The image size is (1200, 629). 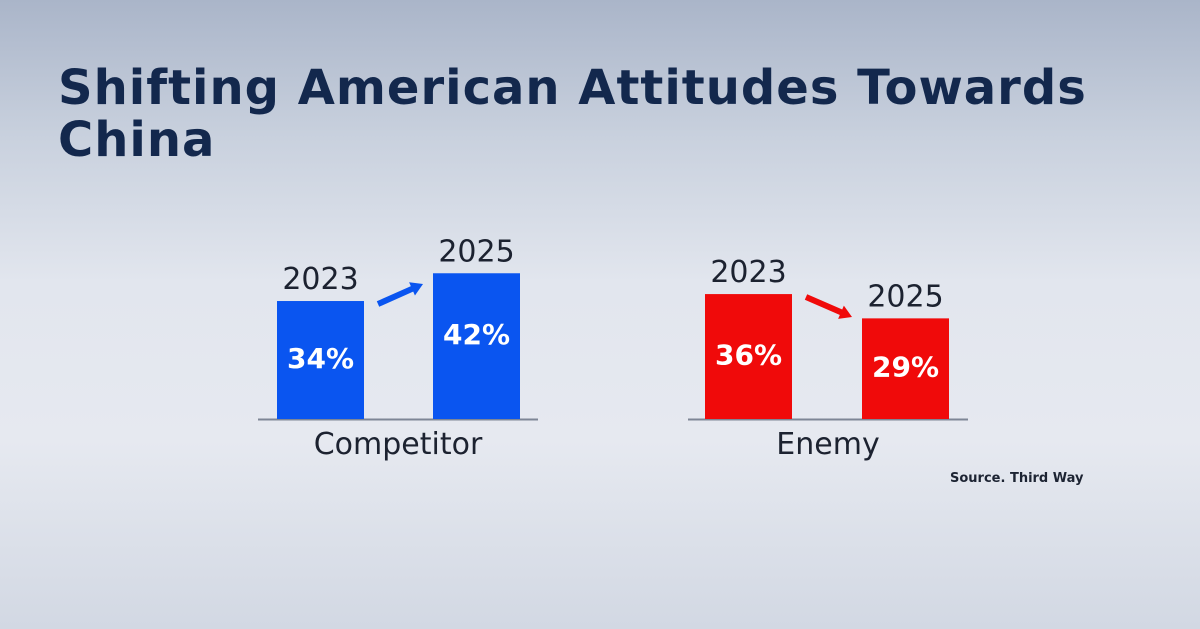 I want to click on data-label: 34%, so click(x=320, y=358).